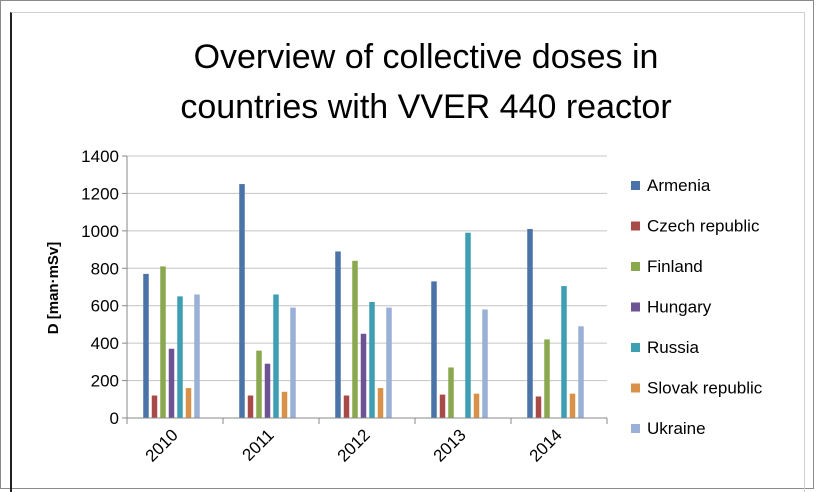 This screenshot has height=492, width=816. What do you see at coordinates (635, 388) in the screenshot?
I see `legend-swatch-slovak-republic` at bounding box center [635, 388].